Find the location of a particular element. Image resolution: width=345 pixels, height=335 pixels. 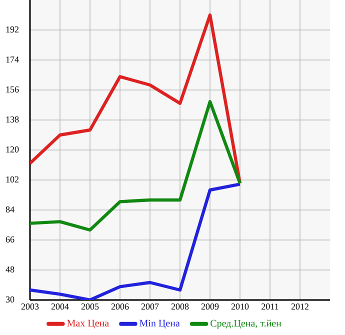

x-tick-label: 2009 is located at coordinates (210, 307).